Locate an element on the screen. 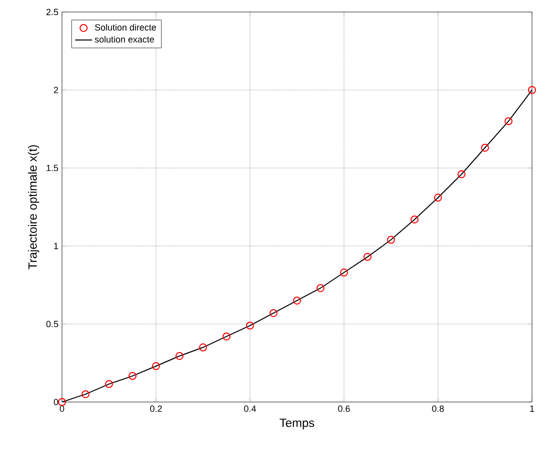 The height and width of the screenshot is (450, 547). x-tick-label: 1 is located at coordinates (532, 409).